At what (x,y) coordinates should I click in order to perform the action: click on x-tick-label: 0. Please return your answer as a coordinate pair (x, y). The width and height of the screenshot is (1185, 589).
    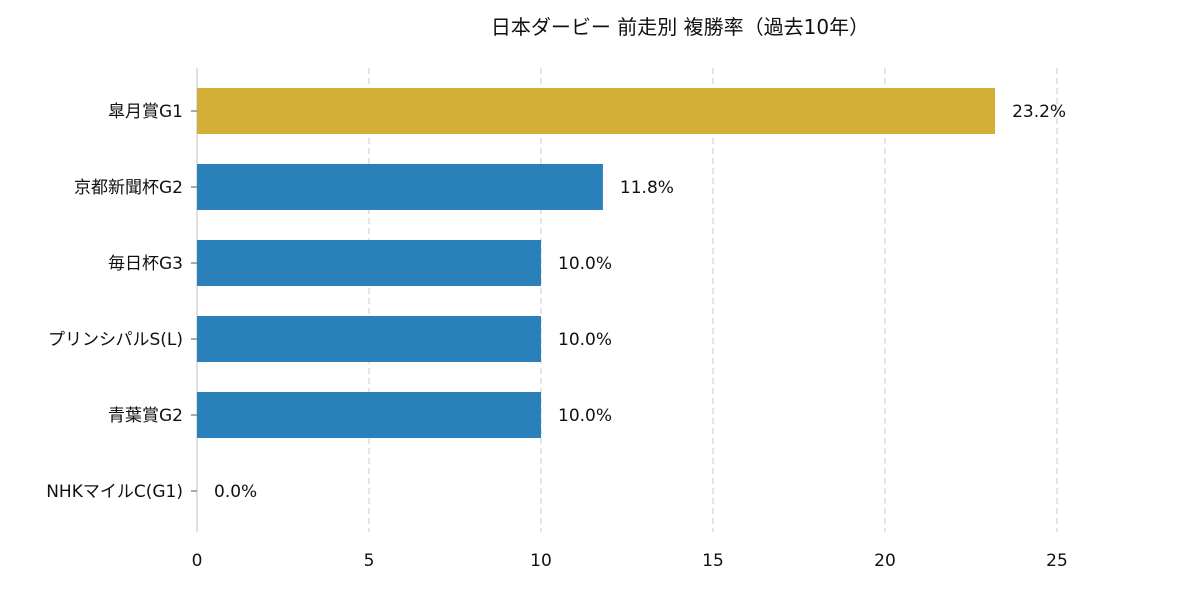
    Looking at the image, I should click on (197, 561).